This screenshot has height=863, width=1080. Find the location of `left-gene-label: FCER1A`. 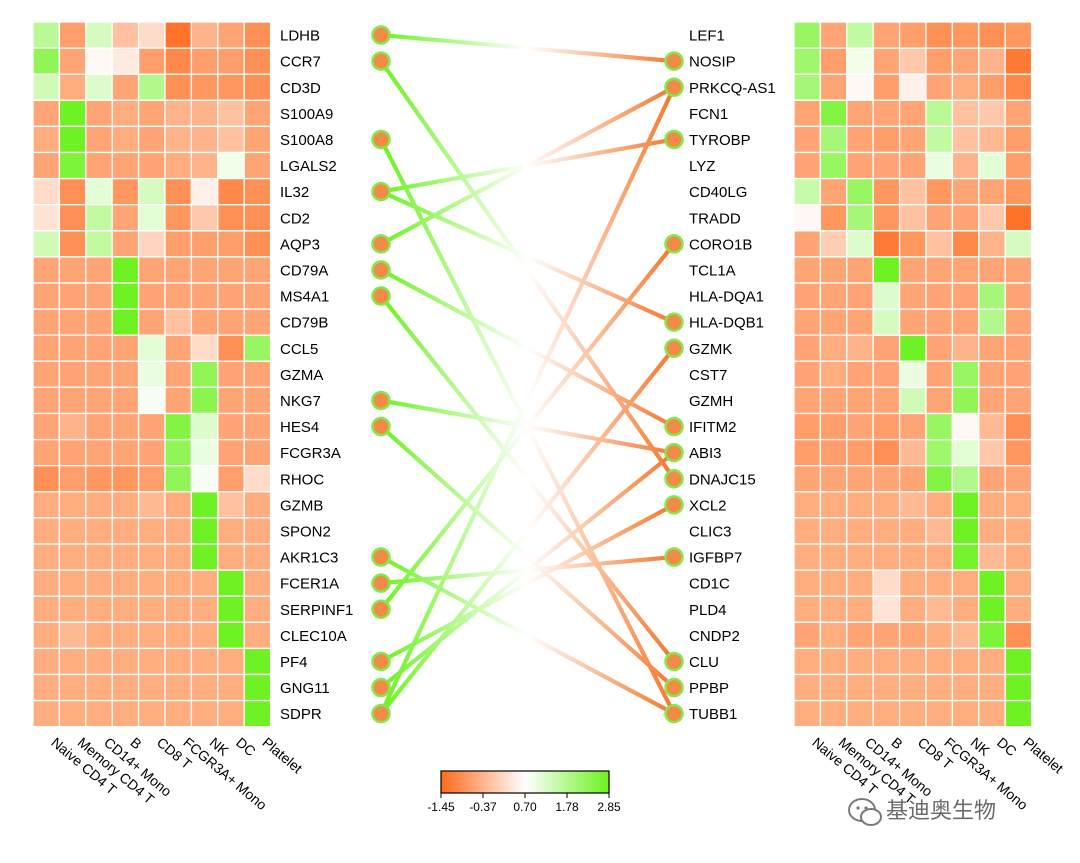

left-gene-label: FCER1A is located at coordinates (309, 584).